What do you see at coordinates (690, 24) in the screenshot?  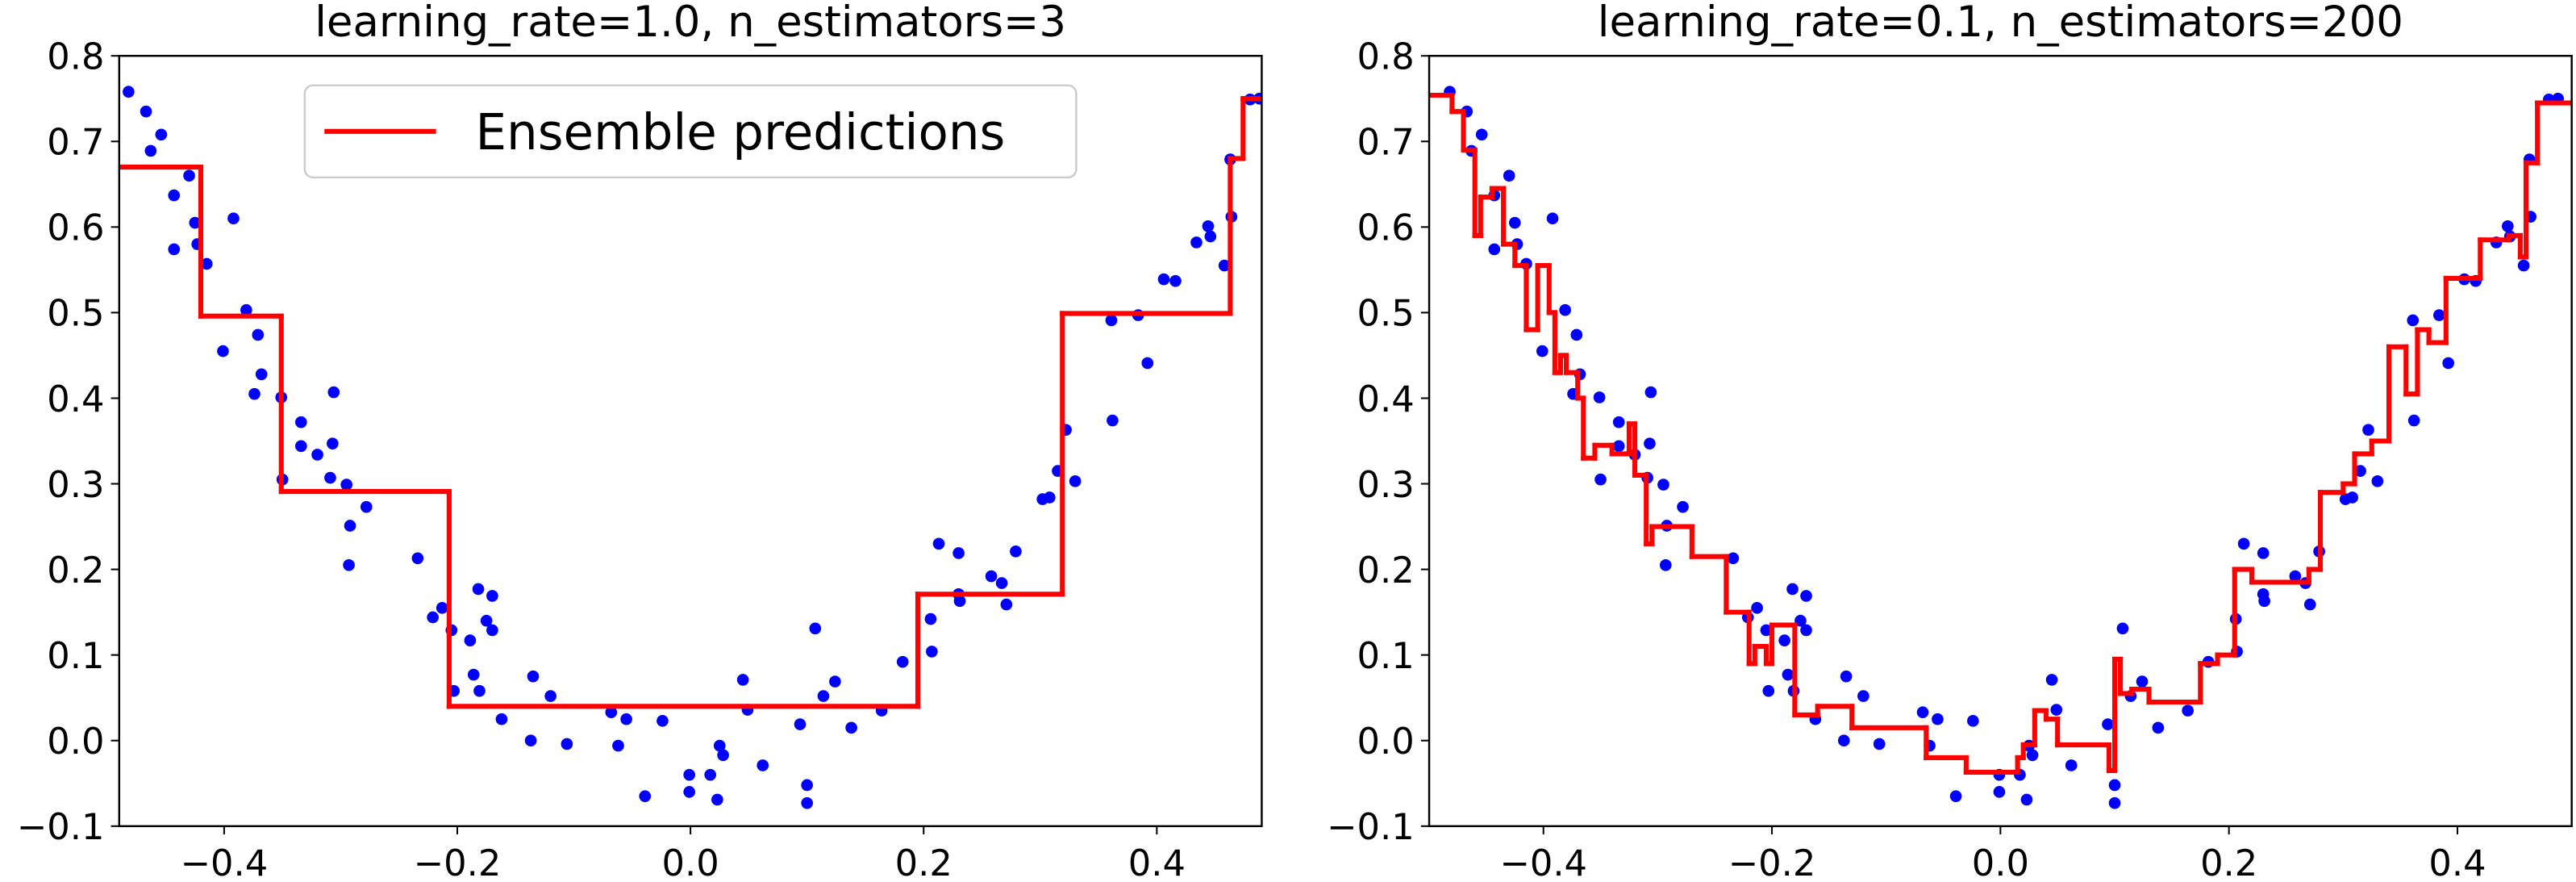 I see `chart-title: learning_rate=1.0, n_estimators=3` at bounding box center [690, 24].